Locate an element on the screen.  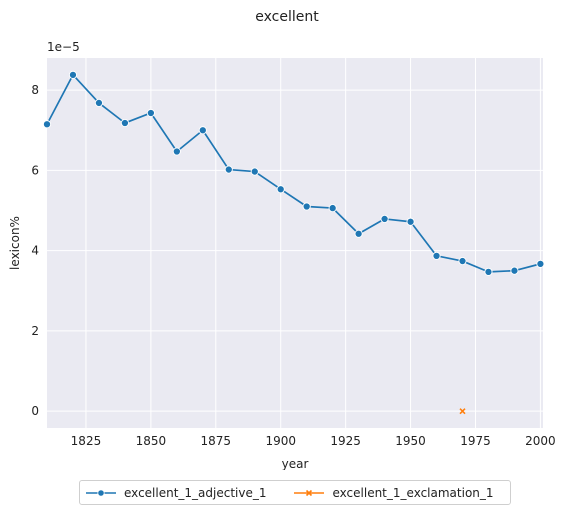
y-axis-label: lexicon% is located at coordinates (15, 243).